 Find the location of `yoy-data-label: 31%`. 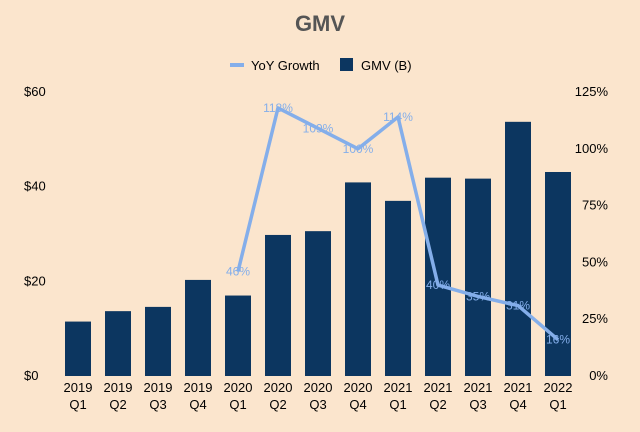

yoy-data-label: 31% is located at coordinates (518, 306).